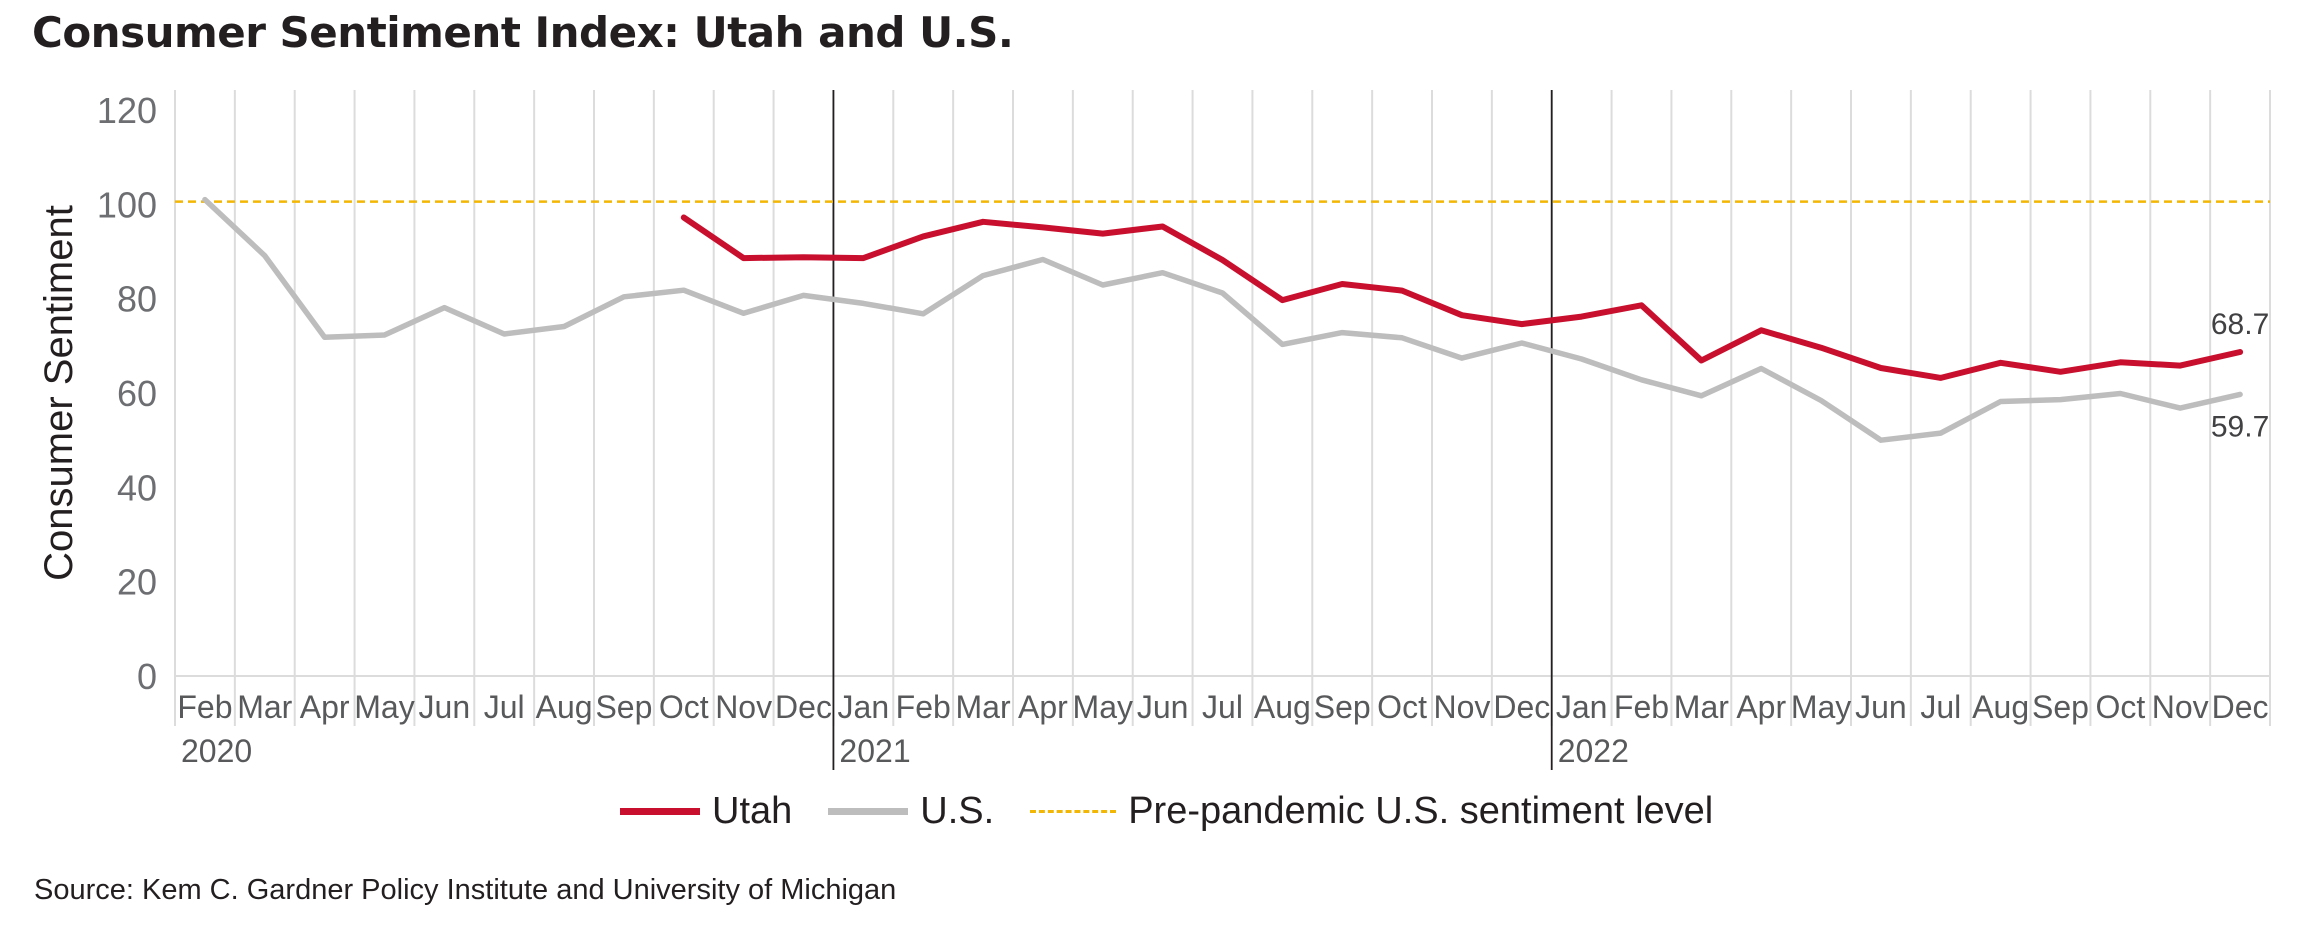 The width and height of the screenshot is (2298, 930). What do you see at coordinates (911, 811) in the screenshot?
I see `legend-item-us: U.S.` at bounding box center [911, 811].